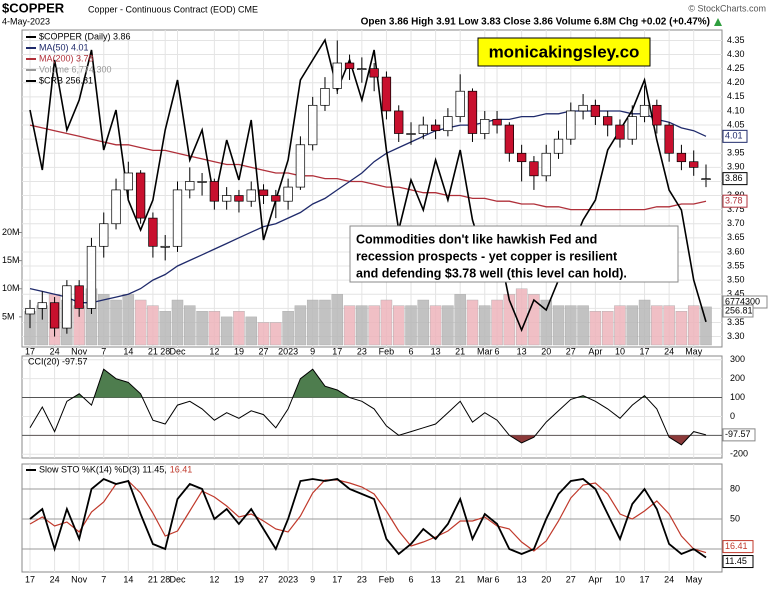  What do you see at coordinates (694, 579) in the screenshot?
I see `x-tick-label: May` at bounding box center [694, 579].